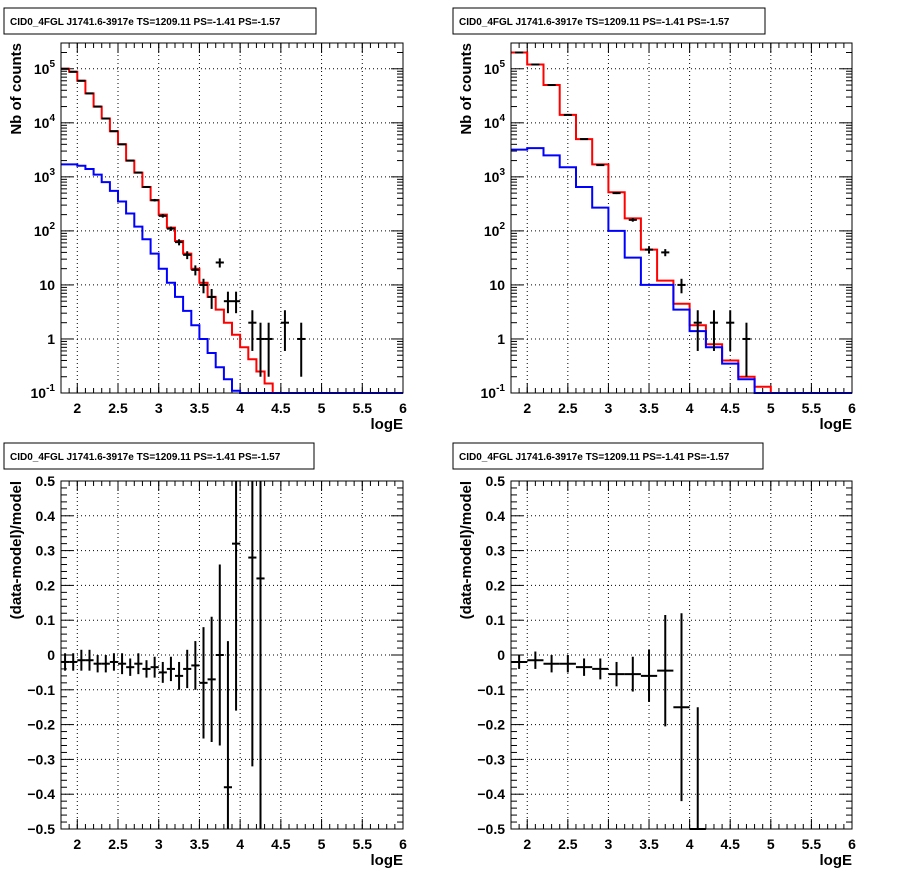  Describe the element at coordinates (690, 408) in the screenshot. I see `x-tick-label: 4` at that location.